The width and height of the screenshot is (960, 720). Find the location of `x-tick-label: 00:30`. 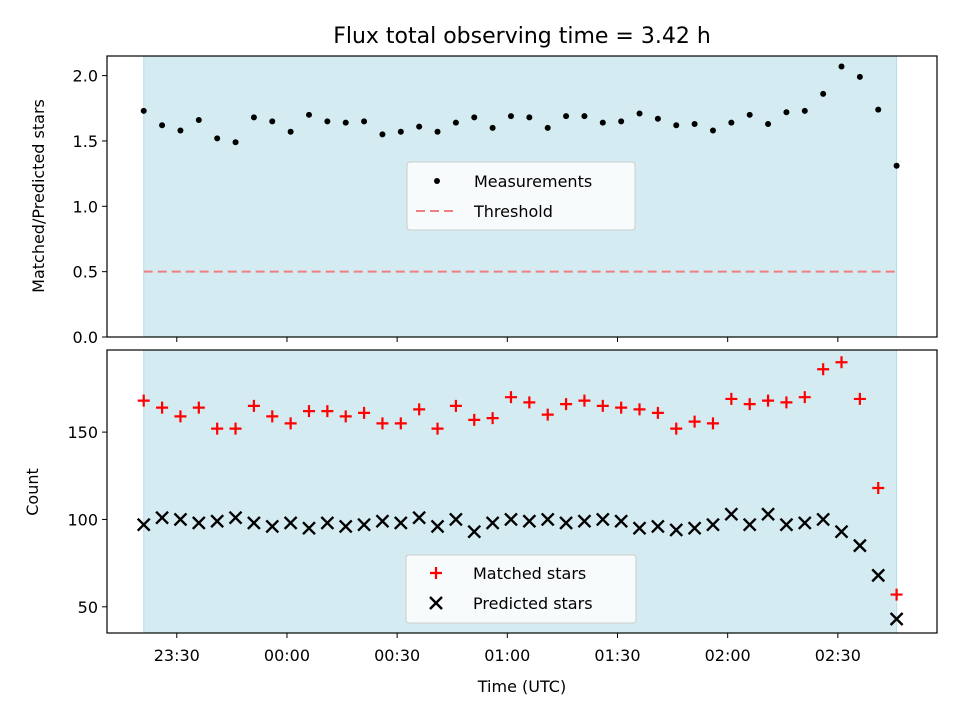

x-tick-label: 00:30 is located at coordinates (397, 655).